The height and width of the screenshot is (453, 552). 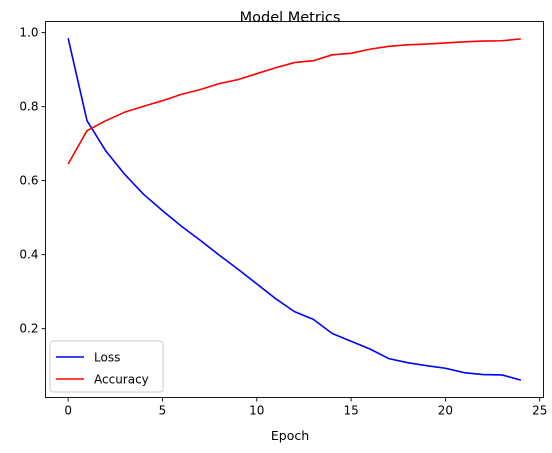 What do you see at coordinates (256, 411) in the screenshot?
I see `x-tick-label: 10` at bounding box center [256, 411].